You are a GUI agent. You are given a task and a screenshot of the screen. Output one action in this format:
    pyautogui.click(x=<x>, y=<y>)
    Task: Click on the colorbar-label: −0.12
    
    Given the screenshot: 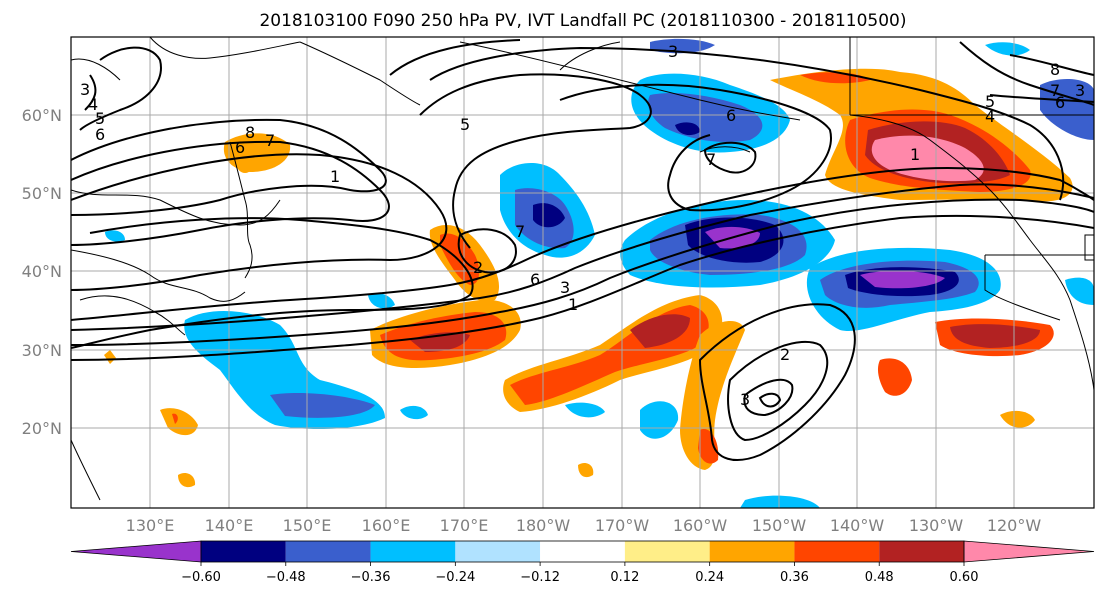 What is the action you would take?
    pyautogui.click(x=540, y=577)
    